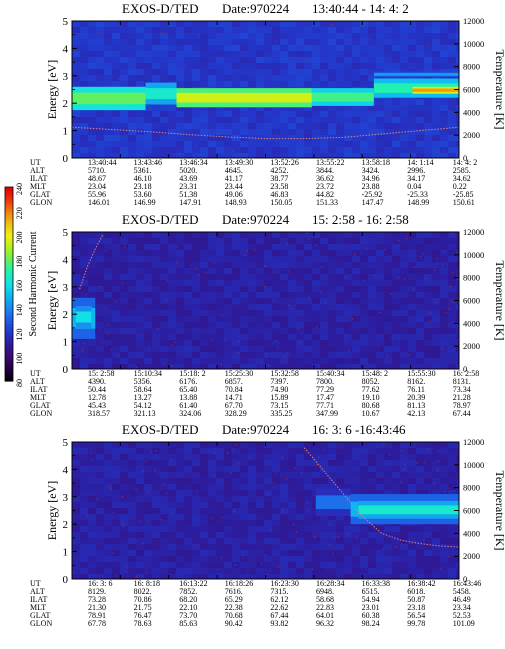 The image size is (505, 649). I want to click on colorbar-tick-label: 100, so click(19, 359).